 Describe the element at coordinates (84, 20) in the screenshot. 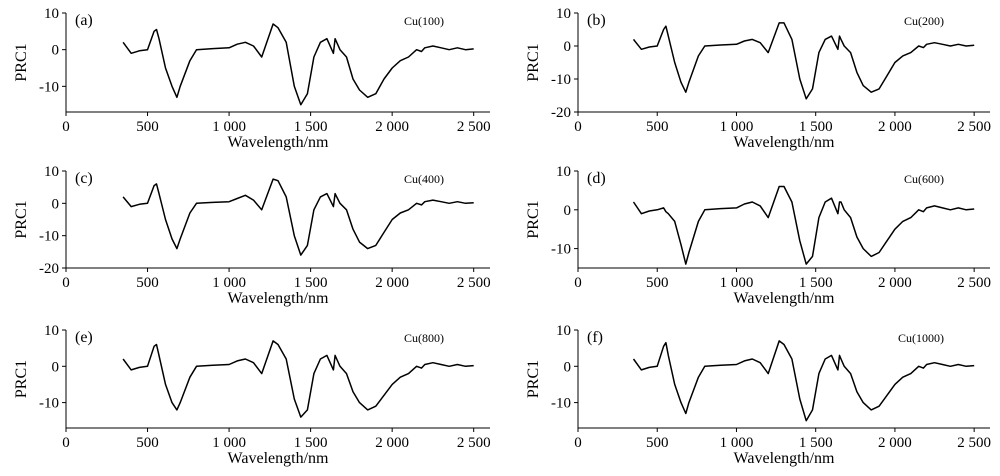

I see `panel-label: (a)` at that location.